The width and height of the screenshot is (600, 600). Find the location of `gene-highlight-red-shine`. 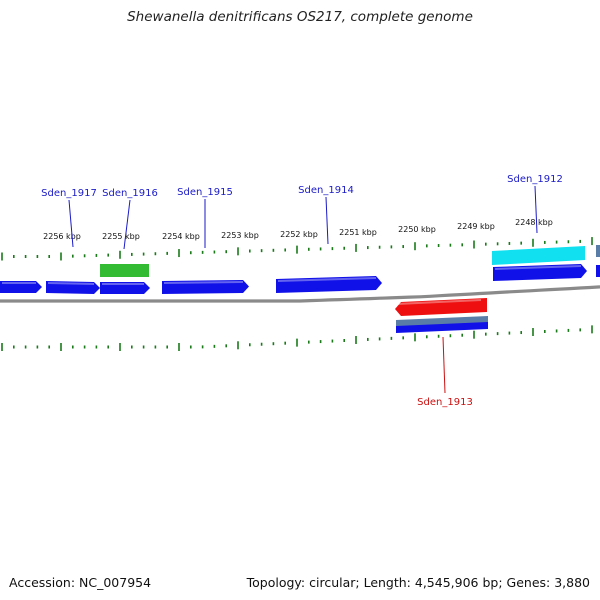

gene-highlight-red-shine is located at coordinates (439, 302).